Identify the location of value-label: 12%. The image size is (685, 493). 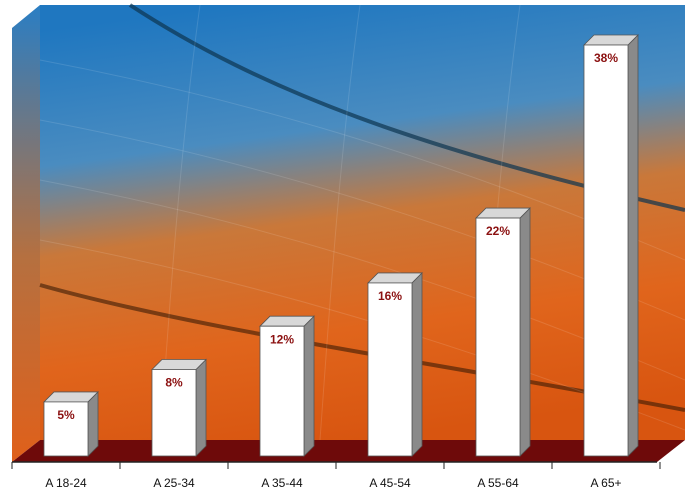
(282, 339).